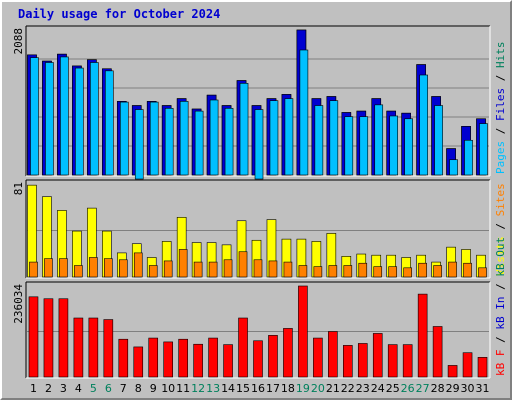 This screenshot has width=512, height=400. I want to click on legend-item: kB Out, so click(500, 257).